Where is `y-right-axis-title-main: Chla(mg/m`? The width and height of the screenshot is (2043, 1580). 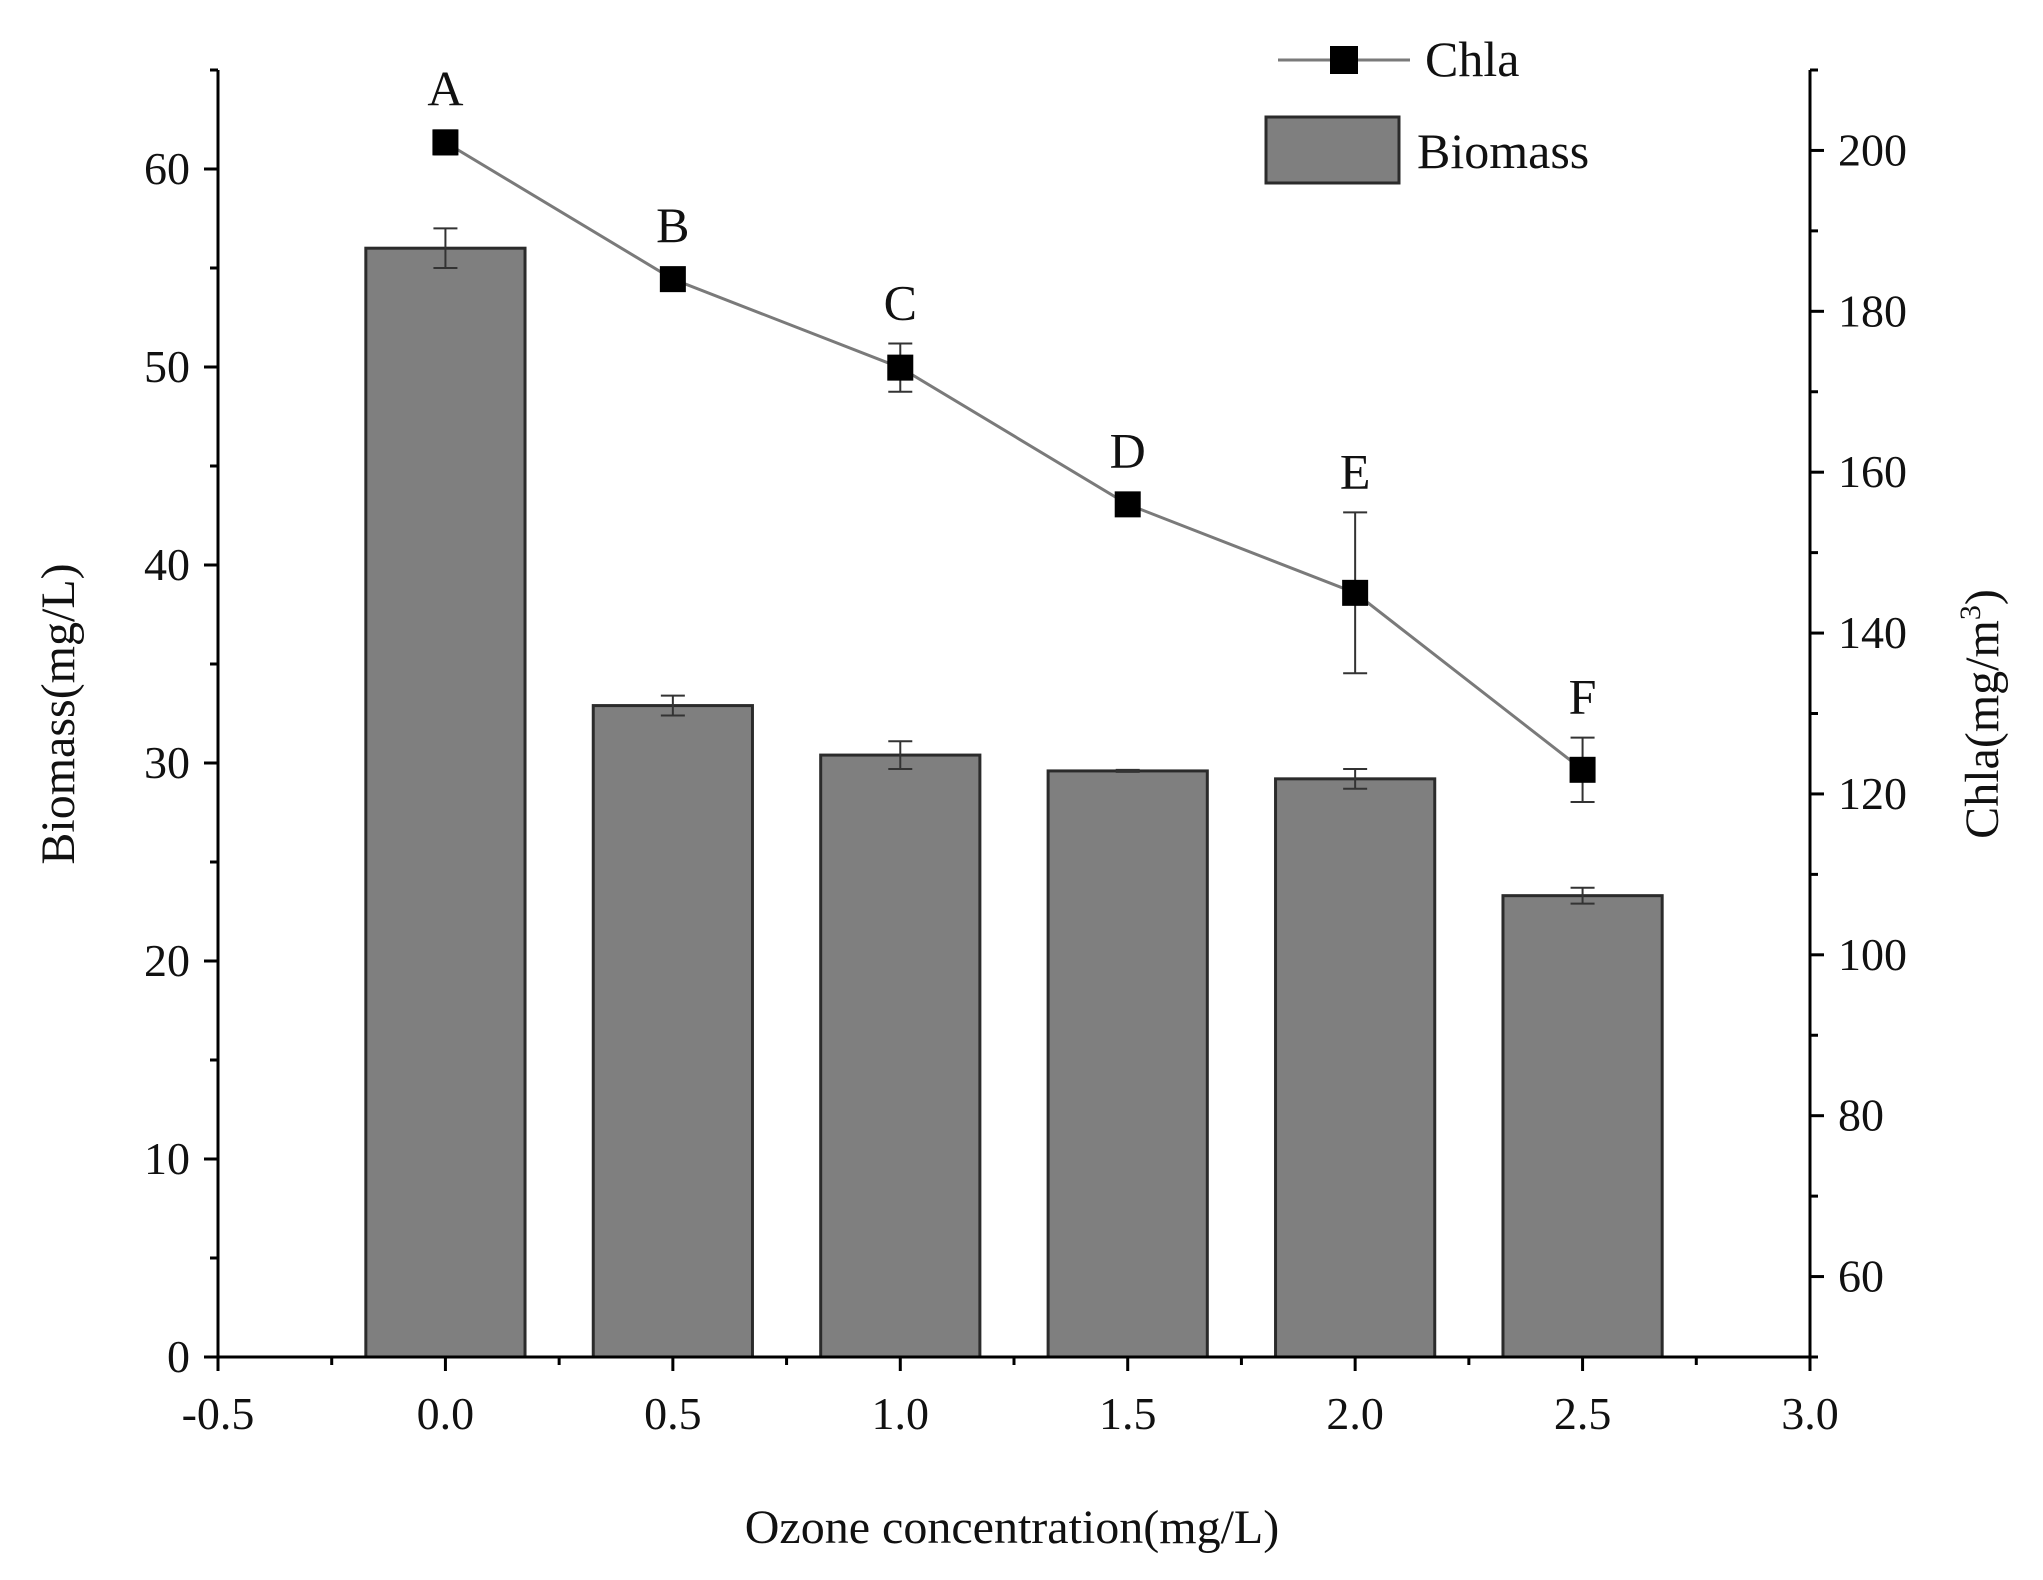
y-right-axis-title-main: Chla(mg/m is located at coordinates (1982, 729).